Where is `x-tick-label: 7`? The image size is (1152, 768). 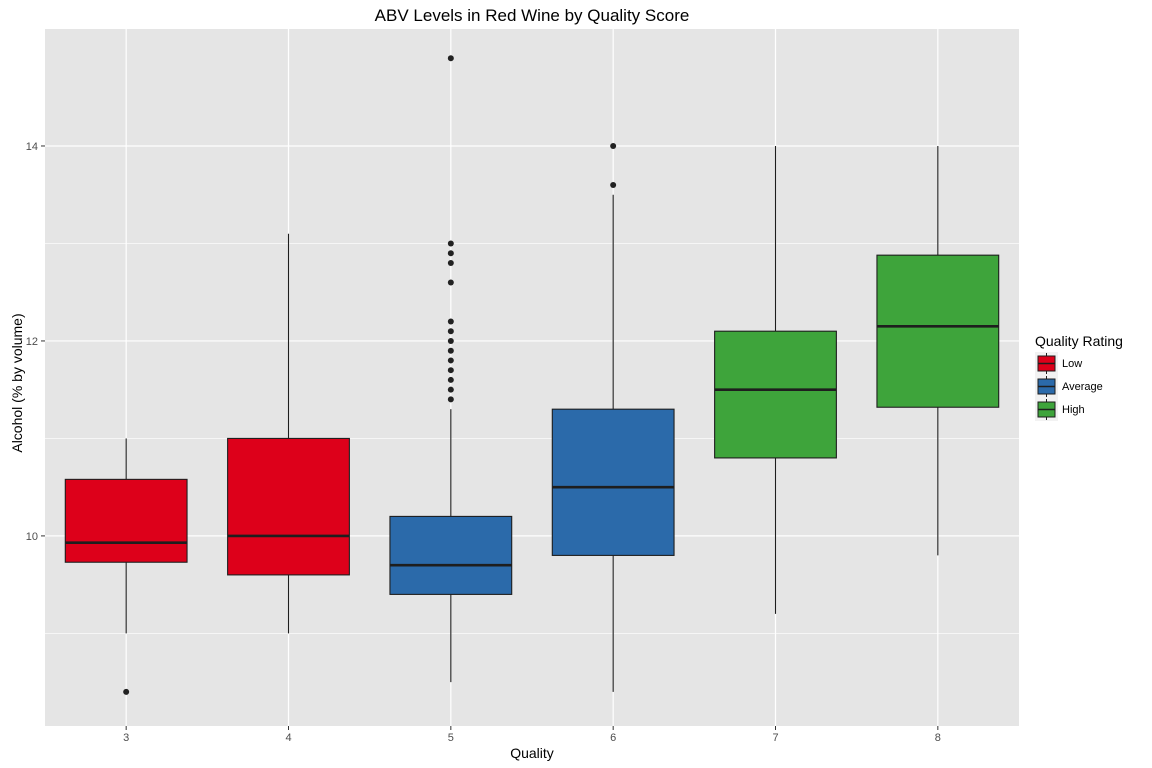 x-tick-label: 7 is located at coordinates (775, 738).